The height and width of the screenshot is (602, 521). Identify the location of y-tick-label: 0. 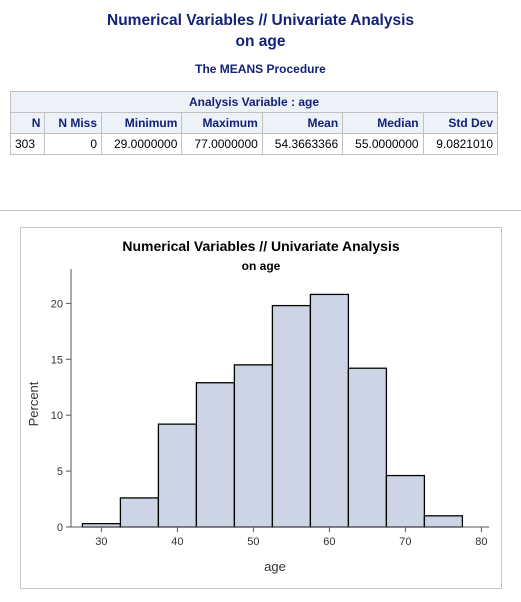
(60, 528).